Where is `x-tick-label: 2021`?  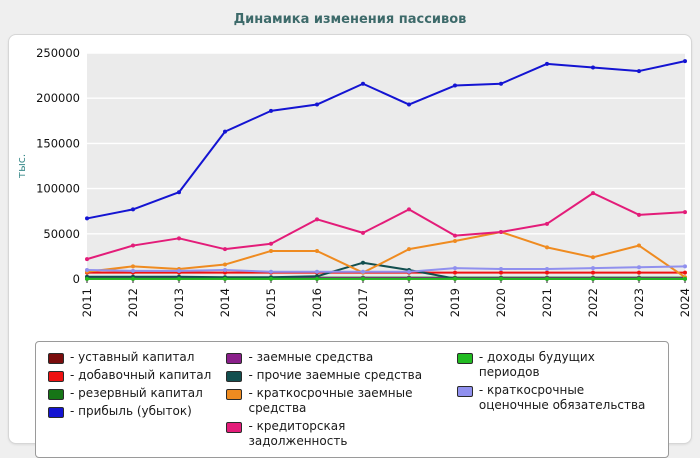 x-tick-label: 2021 is located at coordinates (547, 302).